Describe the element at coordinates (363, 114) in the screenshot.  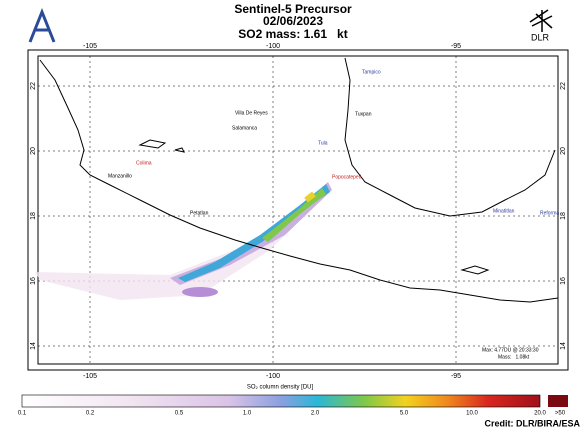
I see `place: Tuxpan` at that location.